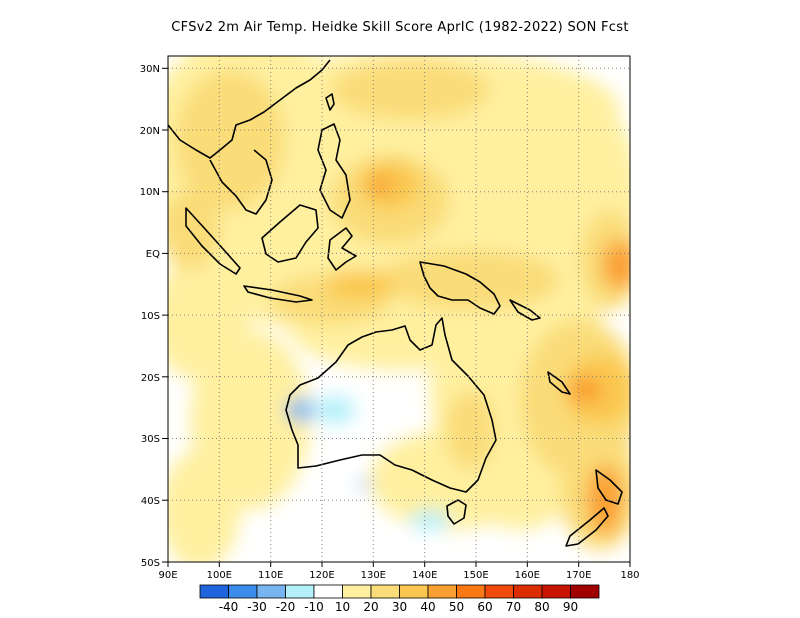 Image resolution: width=800 pixels, height=618 pixels. What do you see at coordinates (286, 607) in the screenshot?
I see `colorbar-label: -20` at bounding box center [286, 607].